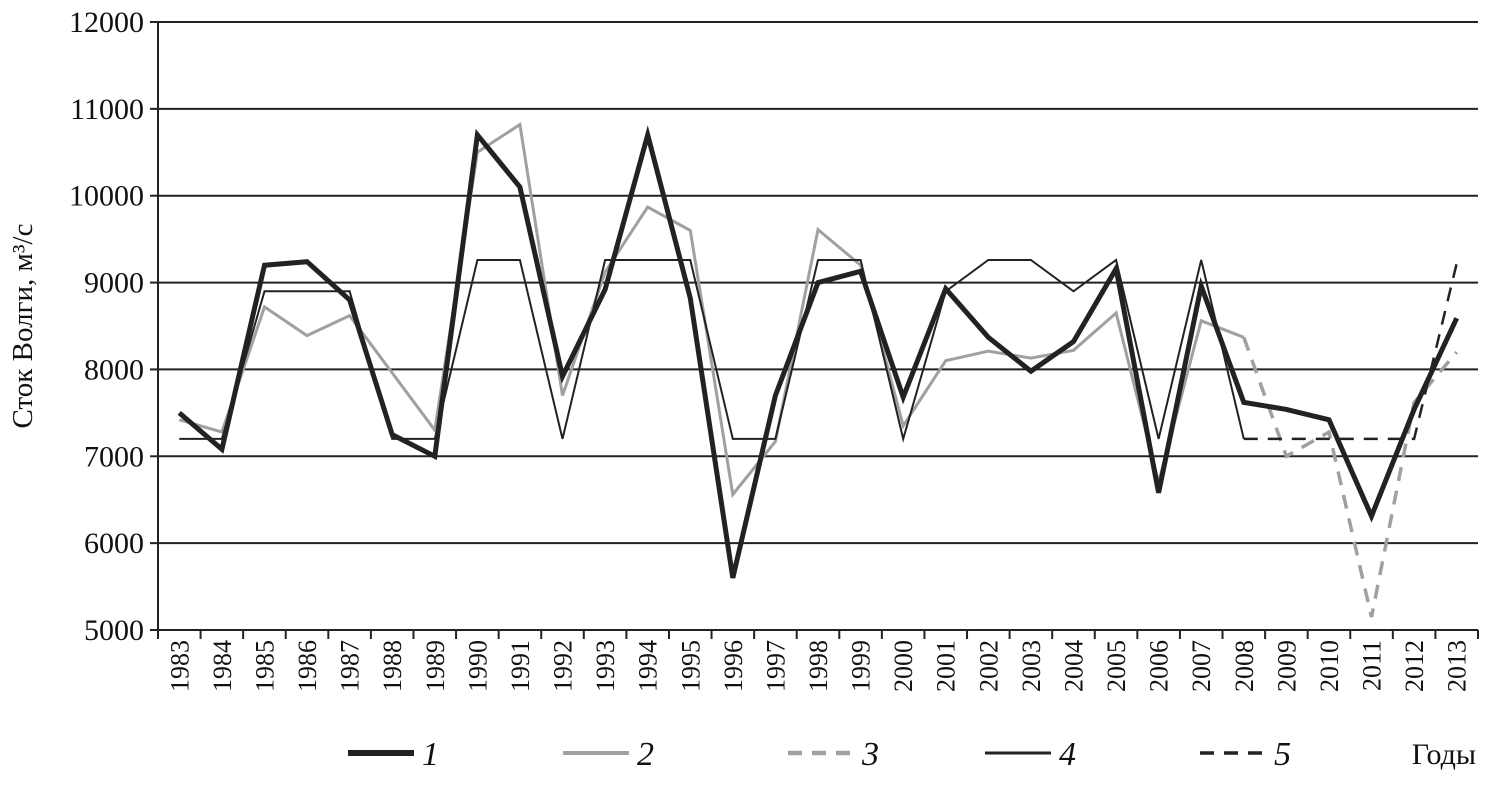 The image size is (1490, 786). I want to click on y-tick-label: 6000, so click(114, 543).